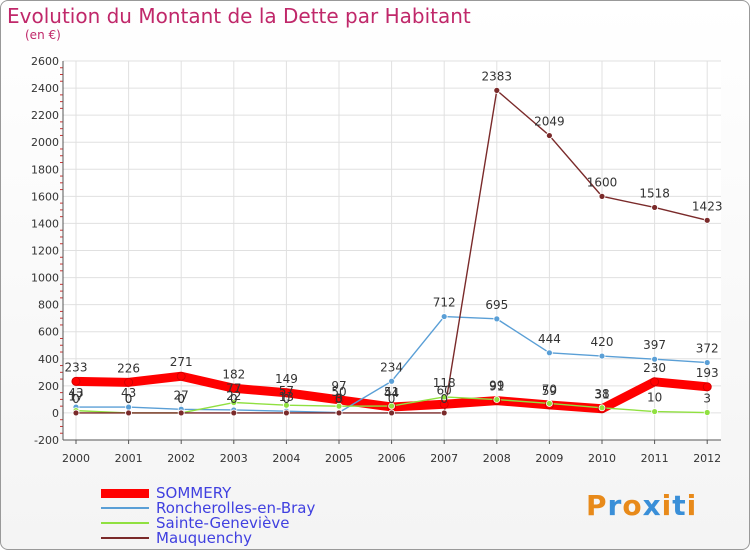 The width and height of the screenshot is (750, 550). I want to click on x-tick-label: 2004, so click(286, 458).